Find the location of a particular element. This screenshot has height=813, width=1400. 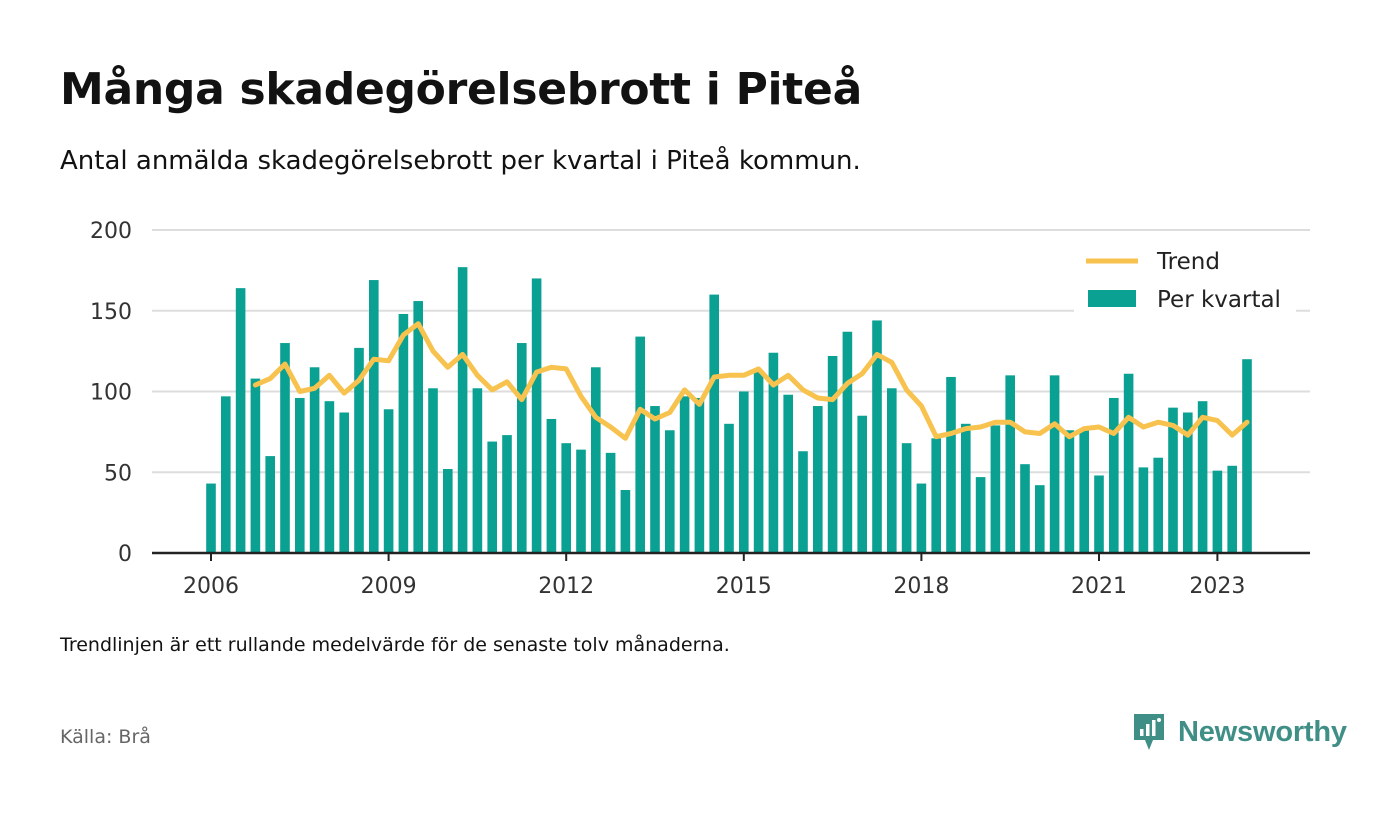

y-tick-label: 200 is located at coordinates (111, 231).